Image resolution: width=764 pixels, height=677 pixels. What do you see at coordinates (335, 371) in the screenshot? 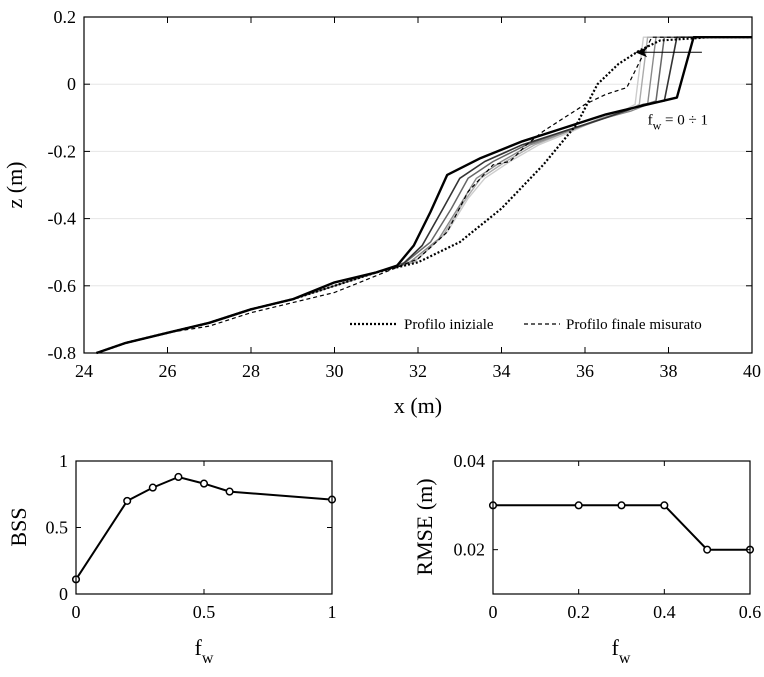
I see `x-tick-label: 30` at bounding box center [335, 371].